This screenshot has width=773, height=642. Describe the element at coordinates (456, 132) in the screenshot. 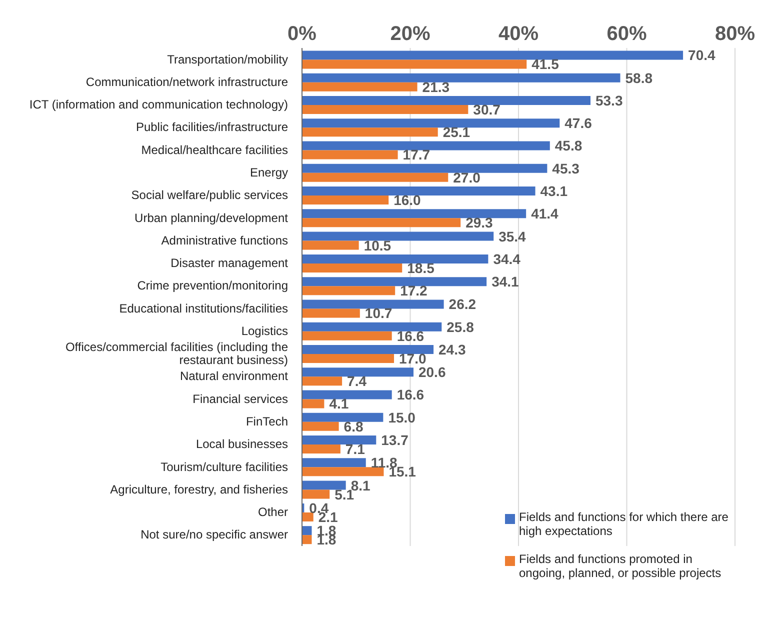

I see `data-label: 25.1` at that location.